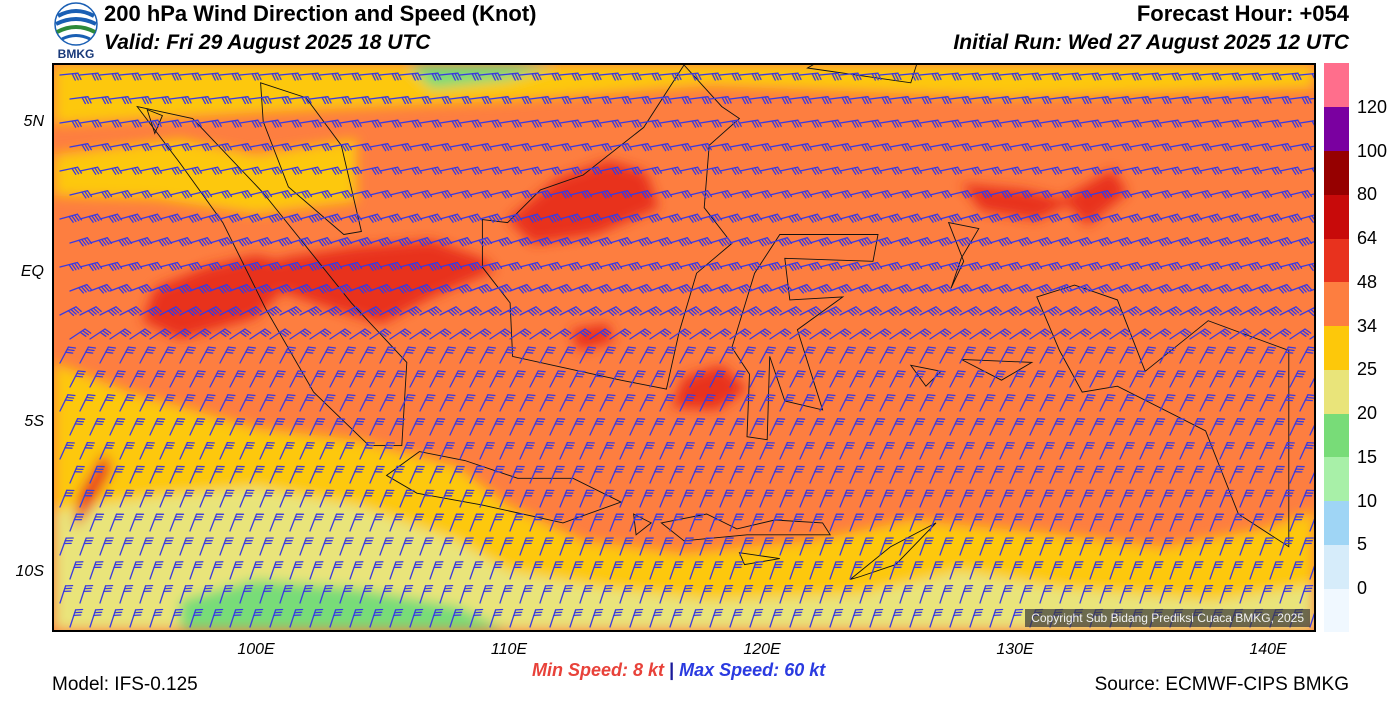  What do you see at coordinates (76, 53) in the screenshot?
I see `logo-text: BMKG` at bounding box center [76, 53].